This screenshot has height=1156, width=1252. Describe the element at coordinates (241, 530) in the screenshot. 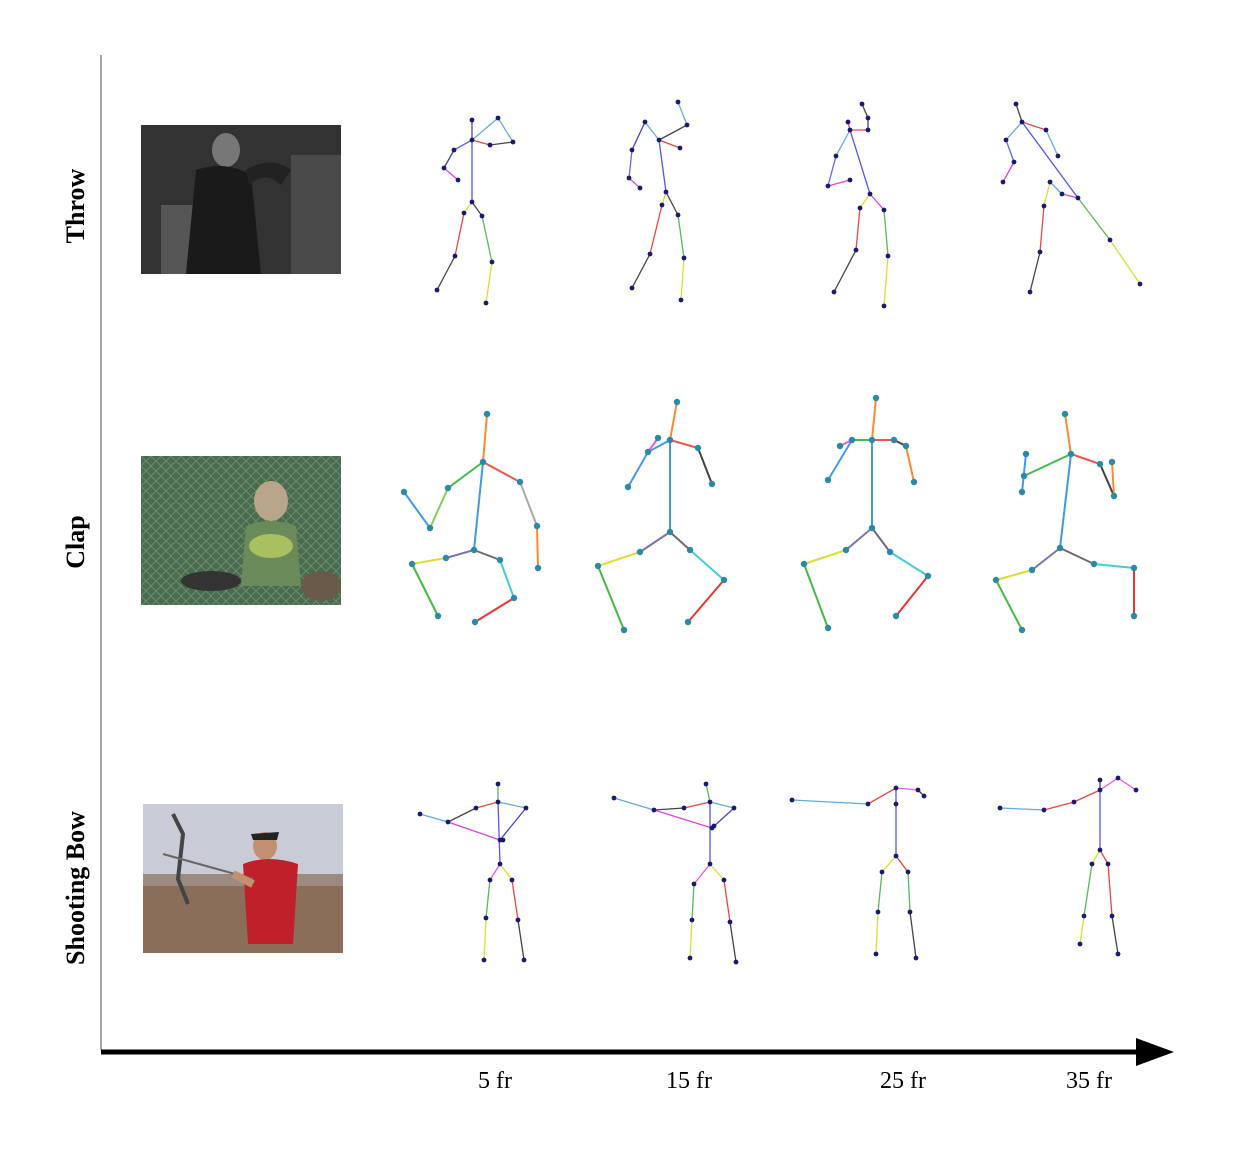

I see `thumbnail-clap` at that location.